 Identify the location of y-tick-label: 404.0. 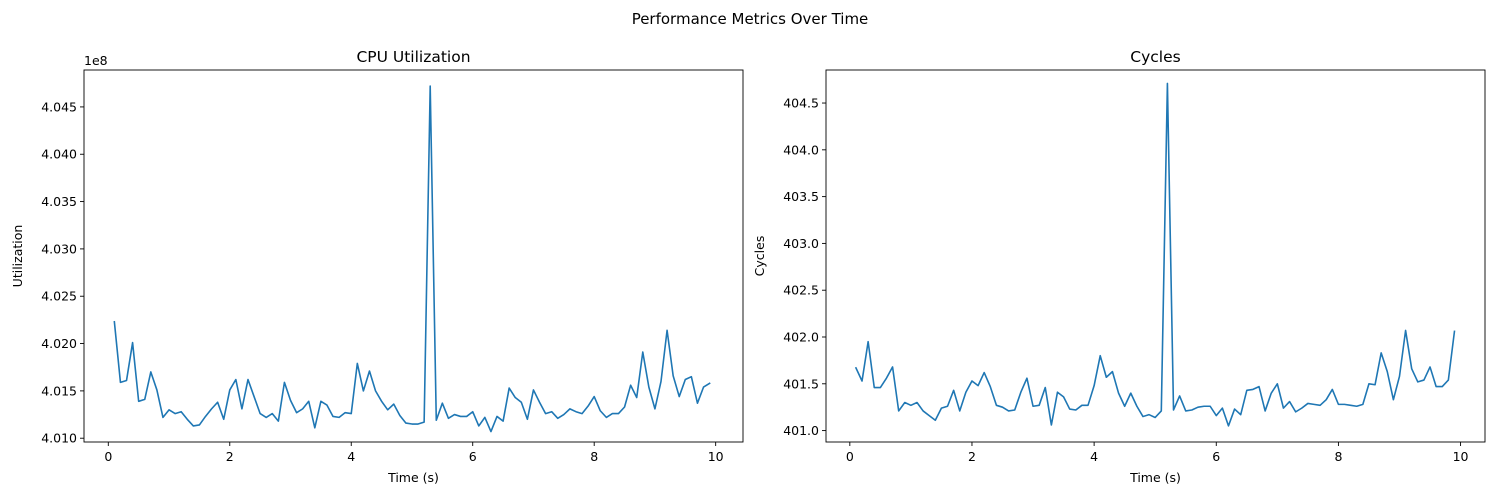
(801, 149).